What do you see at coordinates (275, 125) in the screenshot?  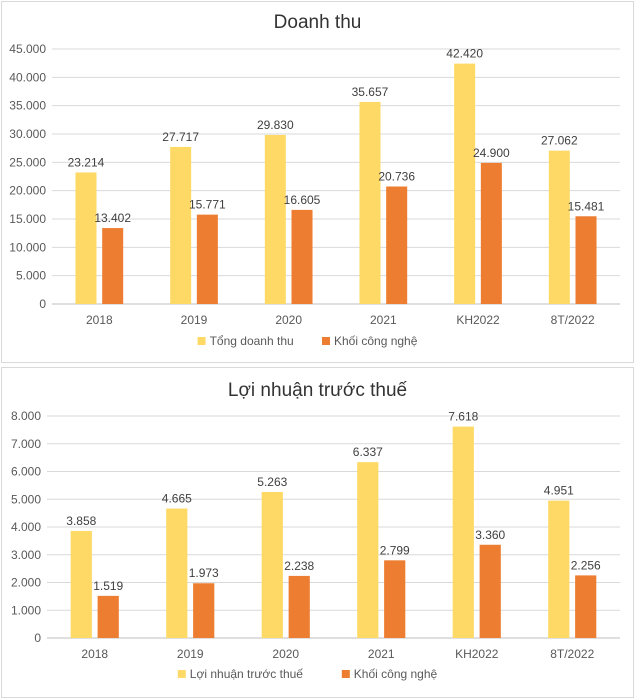 I see `data-label: 29.830` at bounding box center [275, 125].